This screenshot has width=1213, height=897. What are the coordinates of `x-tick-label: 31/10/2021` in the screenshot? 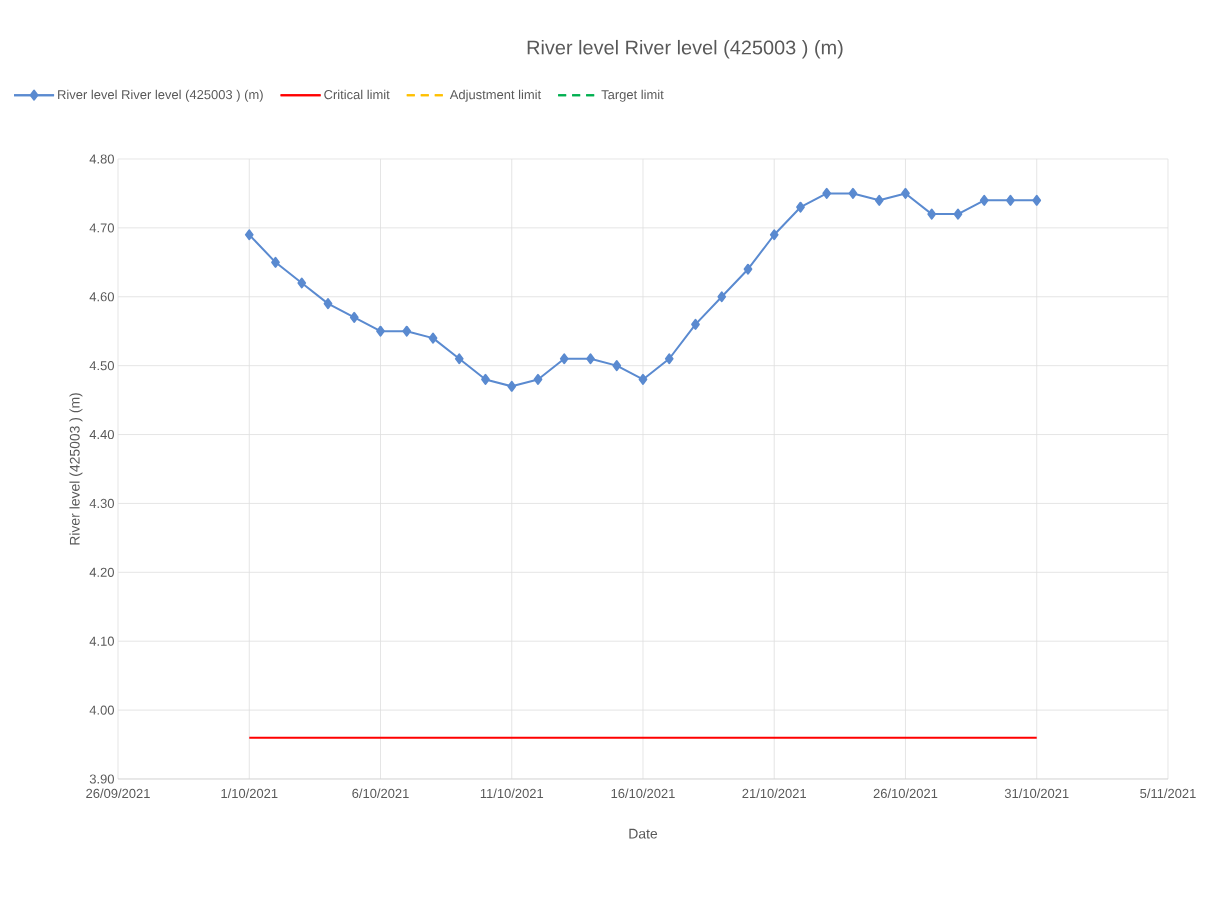 It's located at (1036, 793).